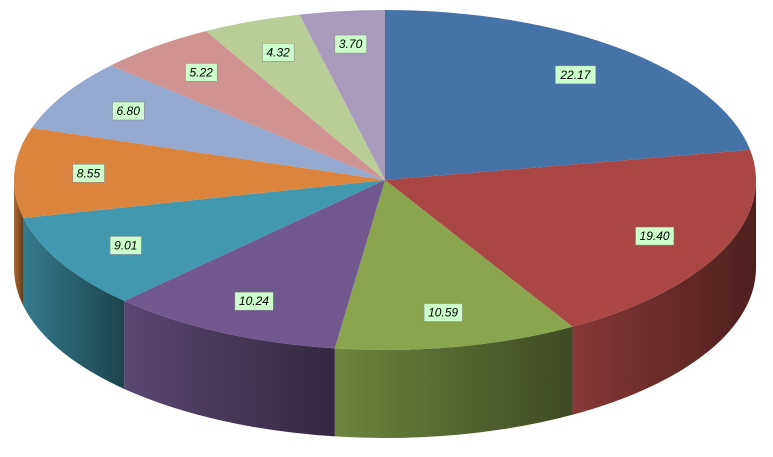 The height and width of the screenshot is (457, 773). I want to click on data-label: 6.80, so click(129, 111).